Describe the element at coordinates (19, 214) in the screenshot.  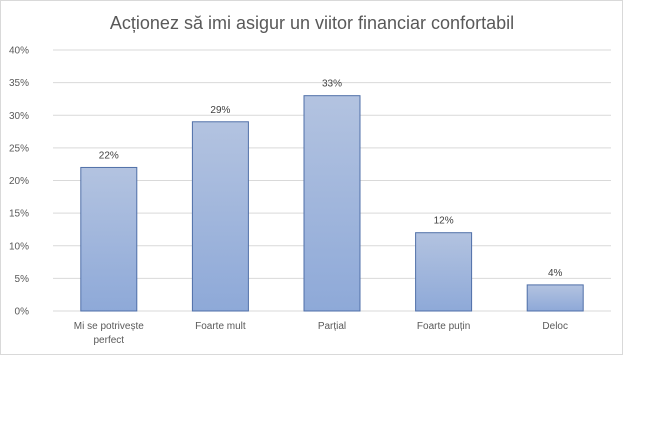
I see `y-tick-label: 15%` at that location.